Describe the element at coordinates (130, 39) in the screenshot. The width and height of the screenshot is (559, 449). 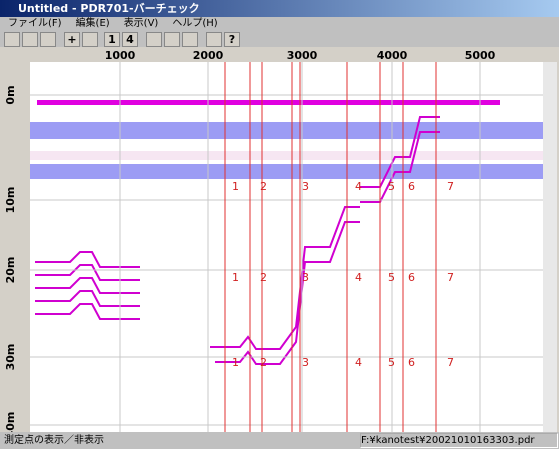
I see `tool-4: 4` at that location.